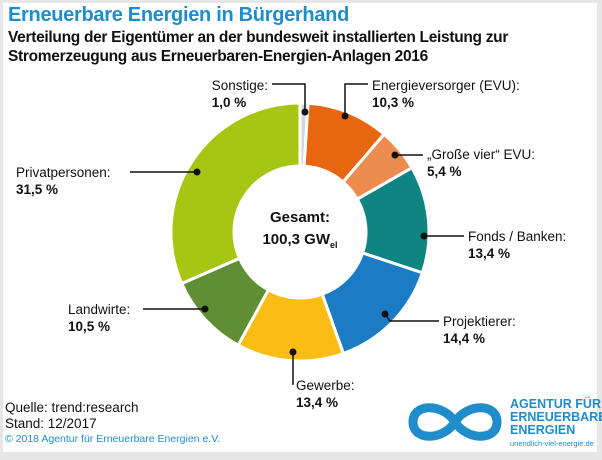 The height and width of the screenshot is (460, 602). I want to click on source-text: Quelle: trend:research, so click(72, 407).